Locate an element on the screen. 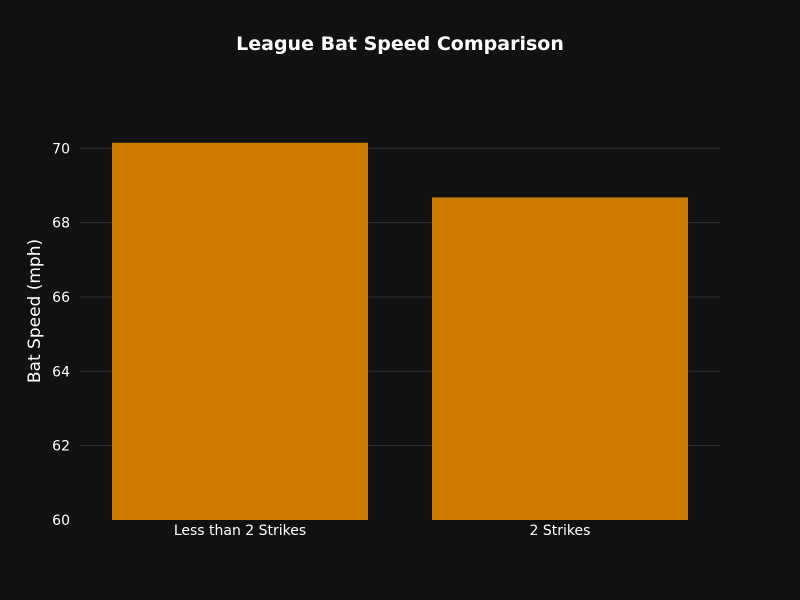 Image resolution: width=800 pixels, height=600 pixels. y-tick-label: 70 is located at coordinates (61, 149).